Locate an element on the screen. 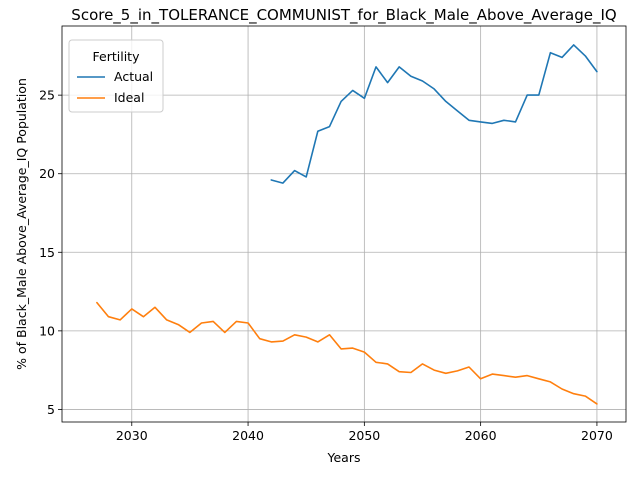 The image size is (640, 480). legend-label-actual: Actual is located at coordinates (133, 76).